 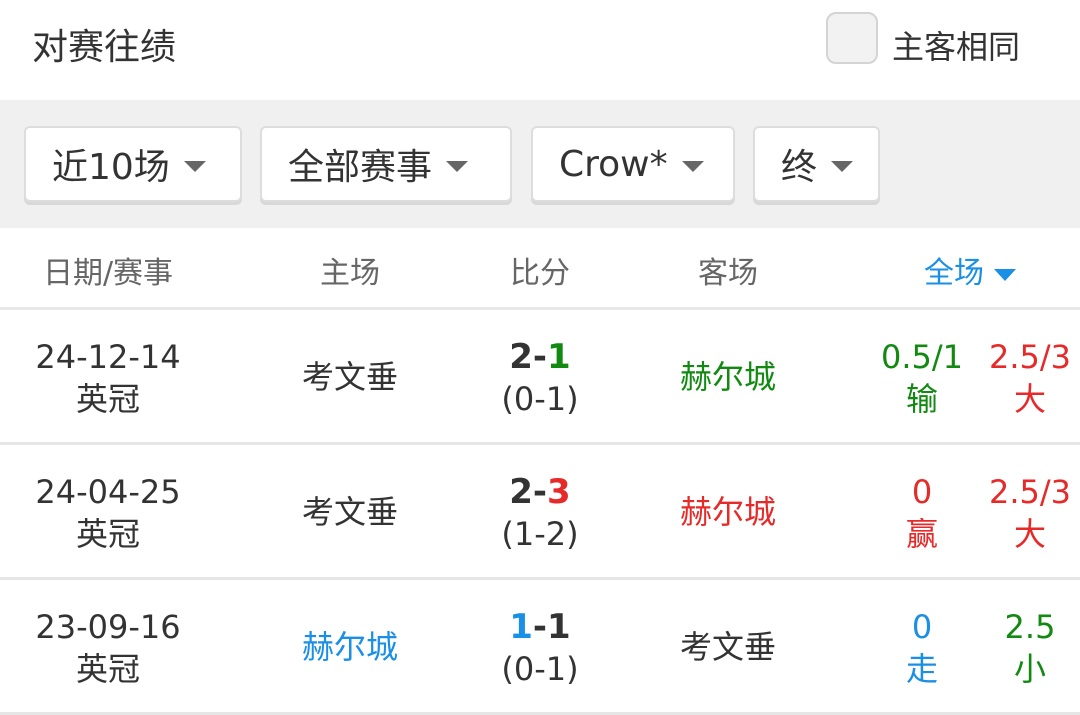 What do you see at coordinates (107, 648) in the screenshot?
I see `match-date: 23-09-16 英冠` at bounding box center [107, 648].